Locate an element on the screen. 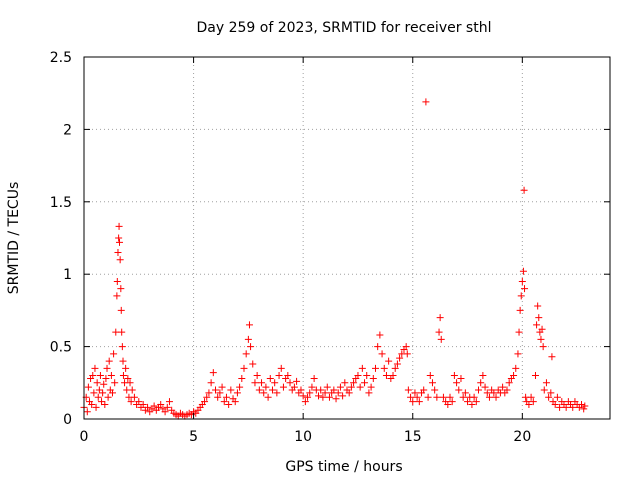 This screenshot has height=480, width=640. y-tick-label: 2.5 is located at coordinates (61, 58).